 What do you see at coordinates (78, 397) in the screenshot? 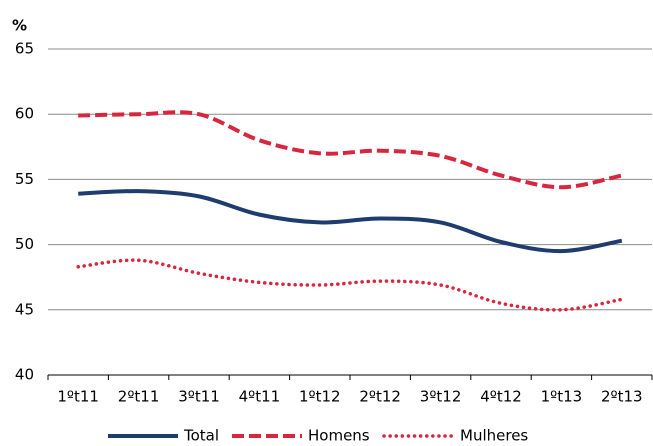
I see `x-tick-label: 1ºt11` at bounding box center [78, 397].